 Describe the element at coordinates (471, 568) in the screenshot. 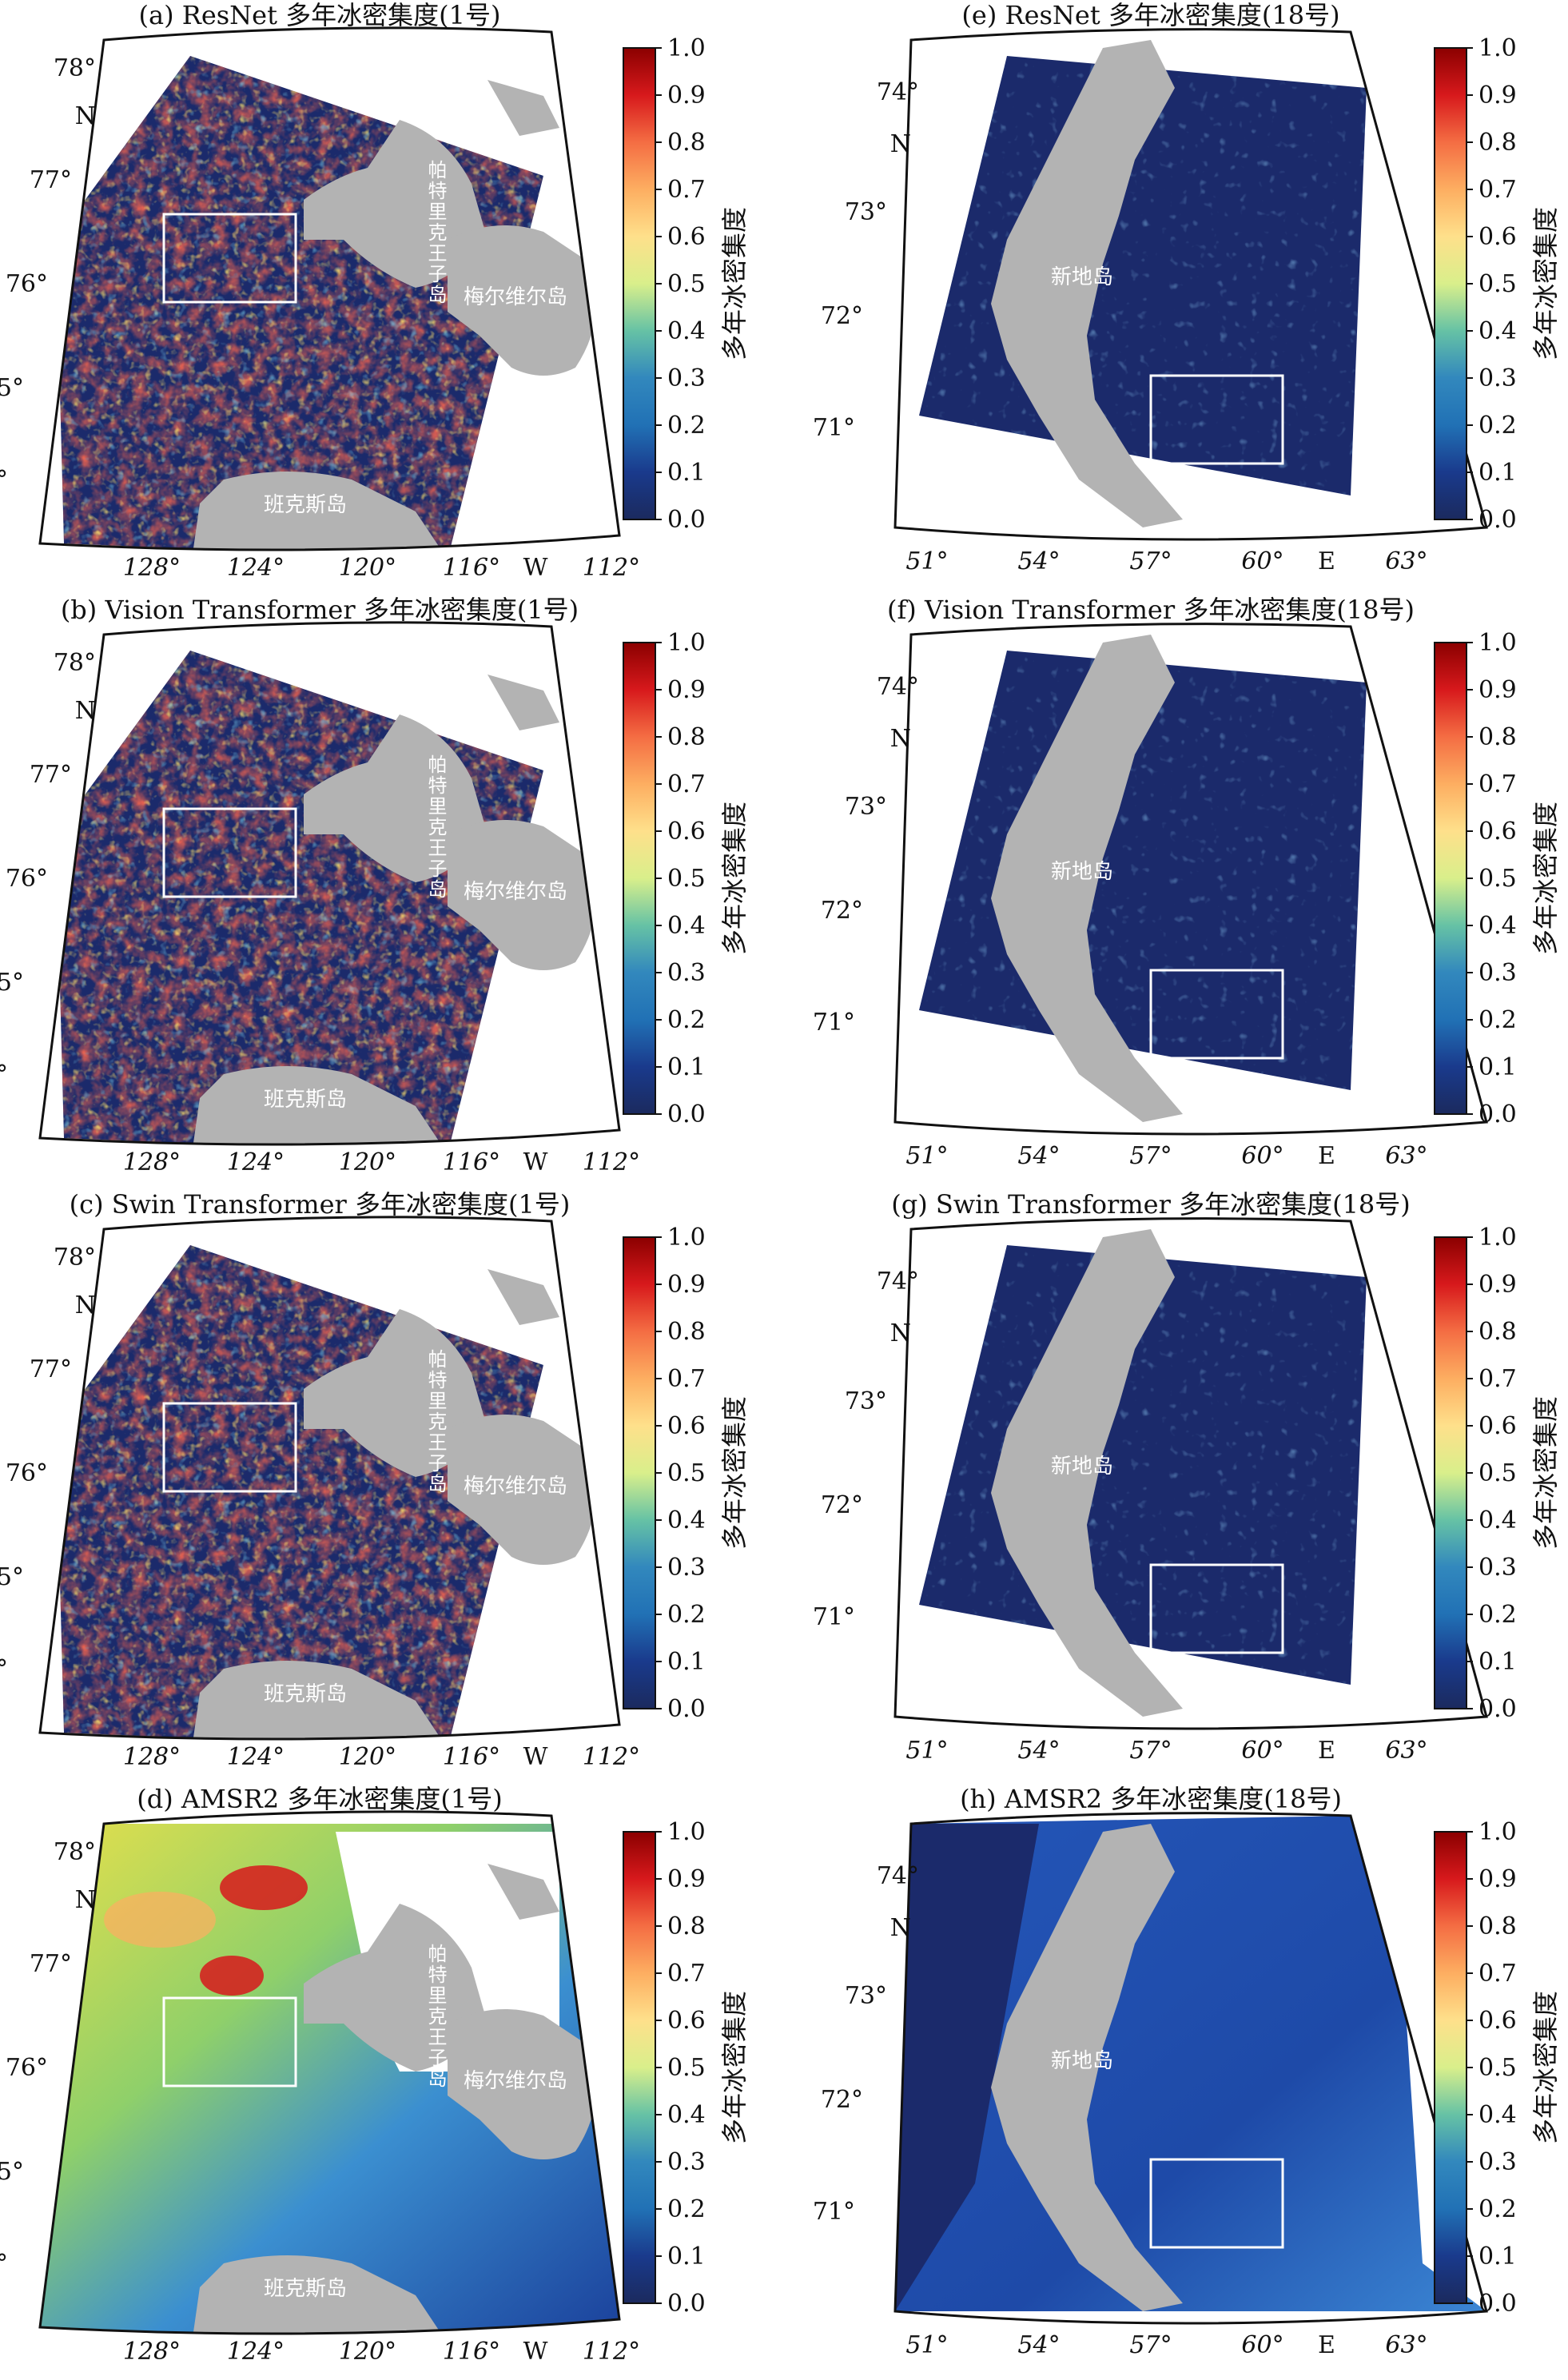

I see `lon-label: 116°` at that location.